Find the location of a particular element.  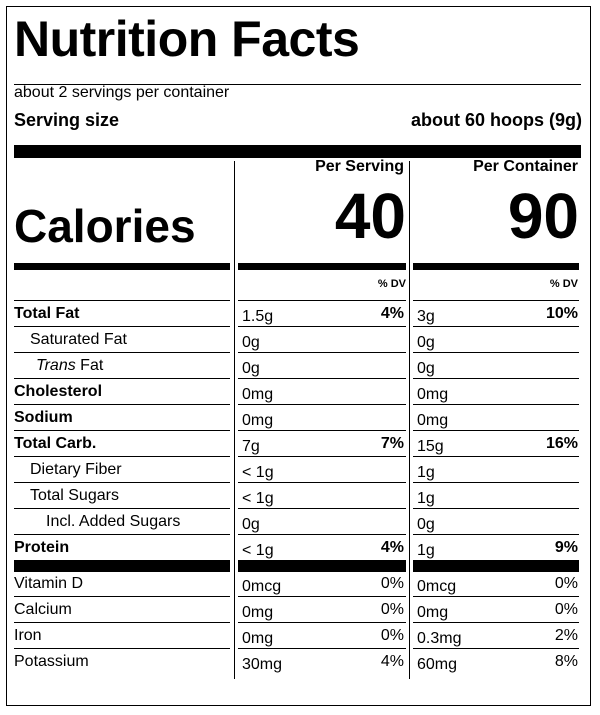

nutrient-name: Incl. Added Sugars is located at coordinates (113, 521).